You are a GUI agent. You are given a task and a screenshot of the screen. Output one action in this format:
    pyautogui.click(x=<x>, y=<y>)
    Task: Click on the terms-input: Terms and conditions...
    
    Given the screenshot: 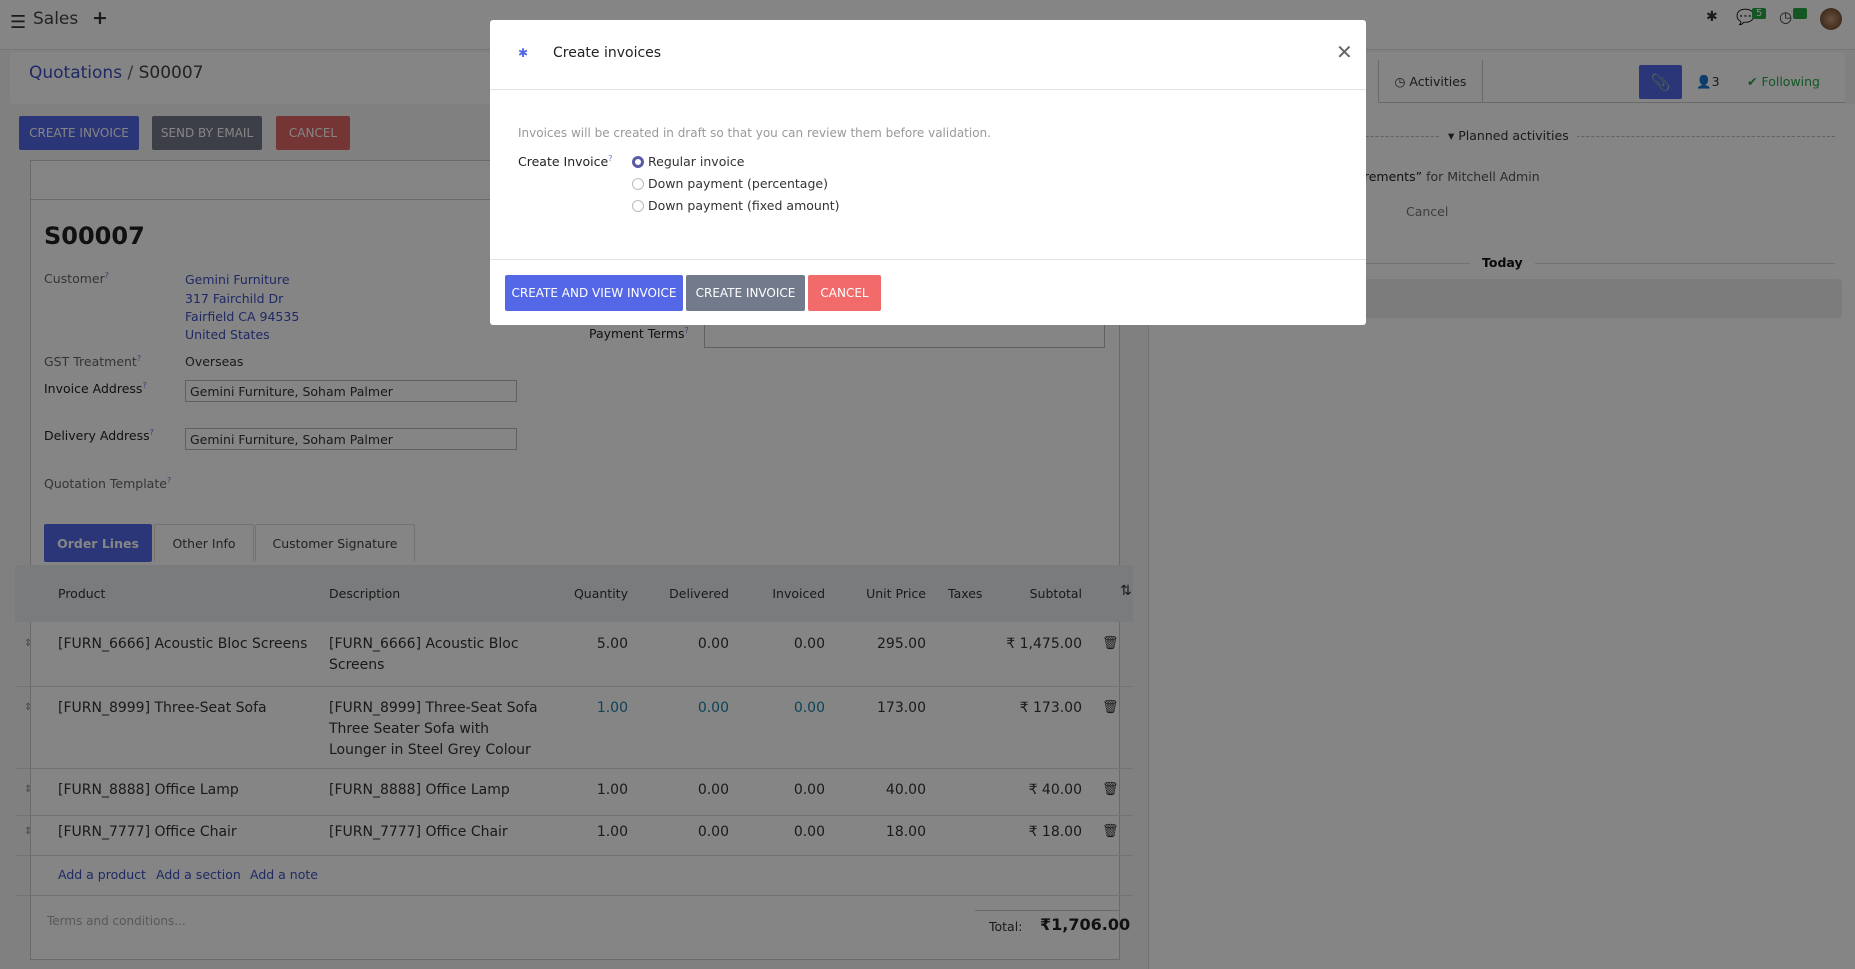 What is the action you would take?
    pyautogui.click(x=116, y=921)
    